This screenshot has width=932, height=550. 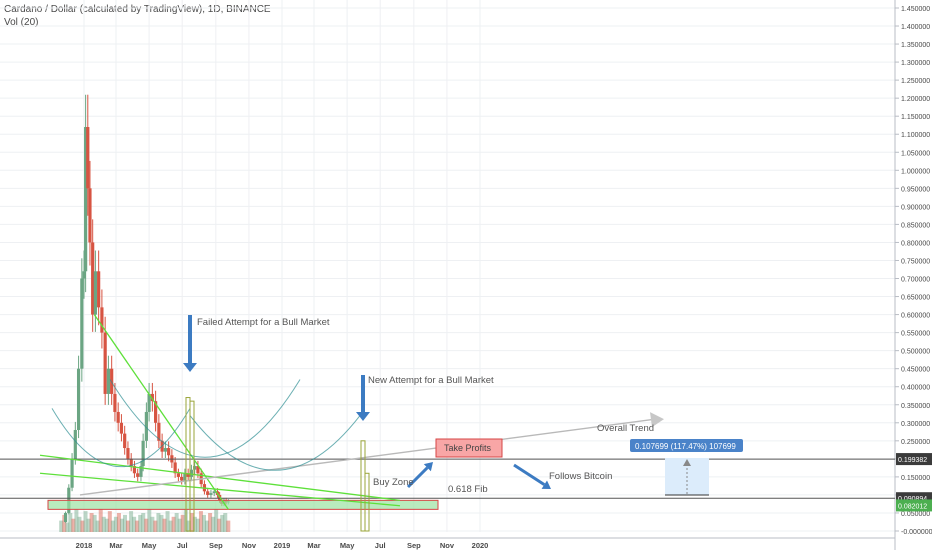 I want to click on measure-badge, so click(x=686, y=445).